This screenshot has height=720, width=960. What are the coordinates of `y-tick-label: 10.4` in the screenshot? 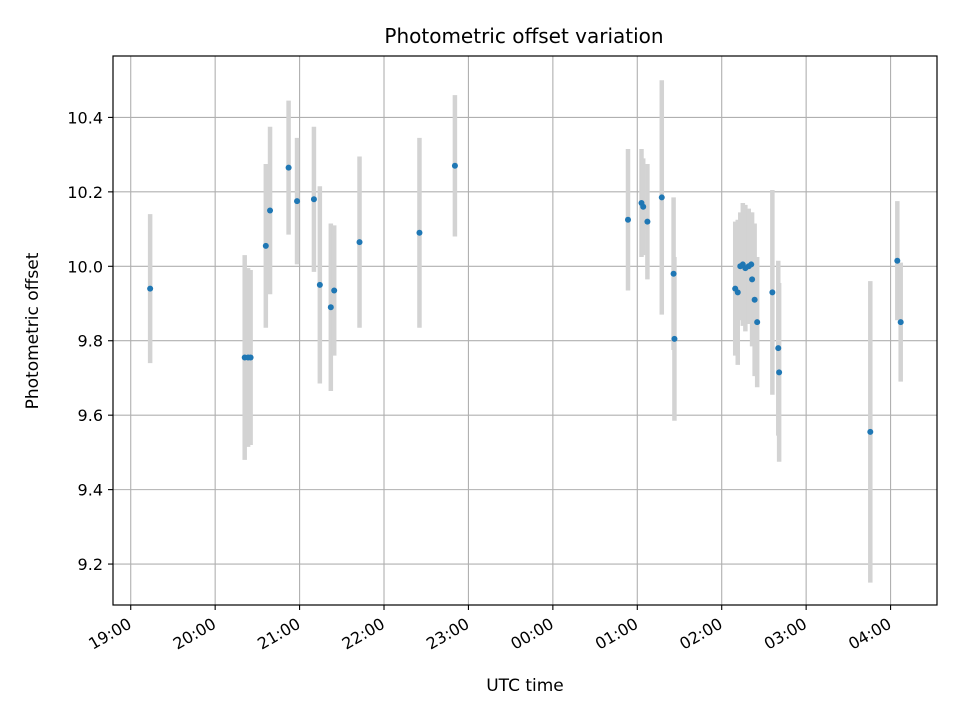 It's located at (85, 117).